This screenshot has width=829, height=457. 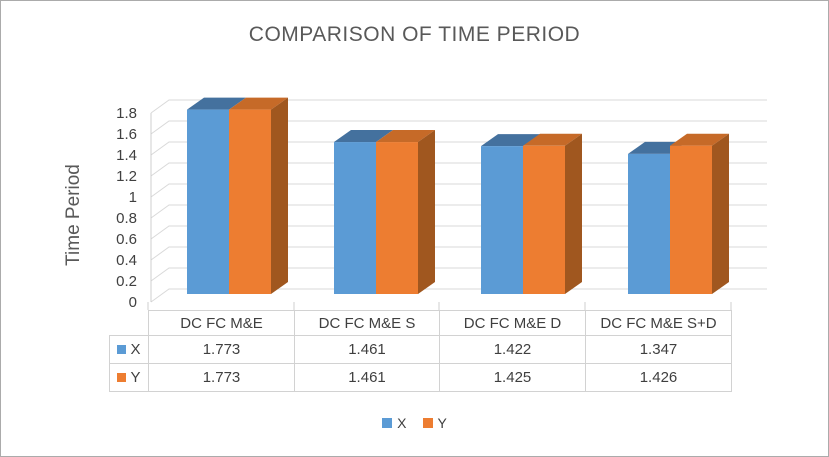 I want to click on table-corner-cell, so click(x=129, y=323).